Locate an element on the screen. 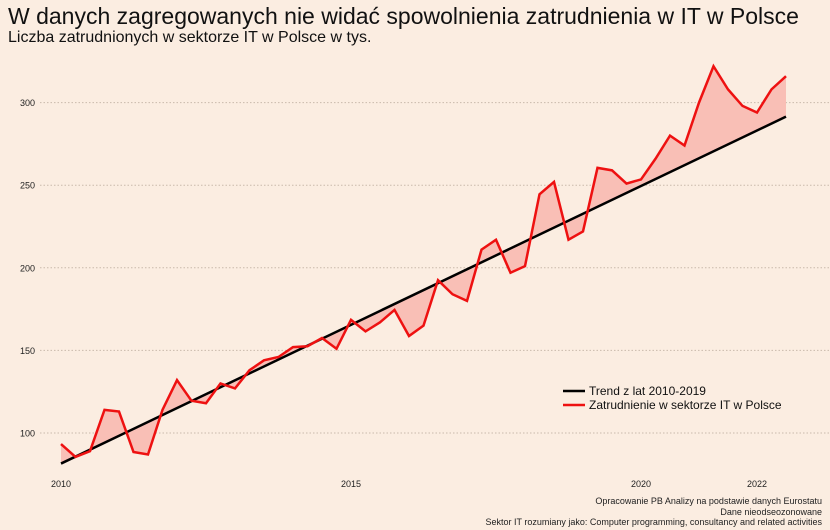  x-tick-label: 2022 is located at coordinates (757, 484).